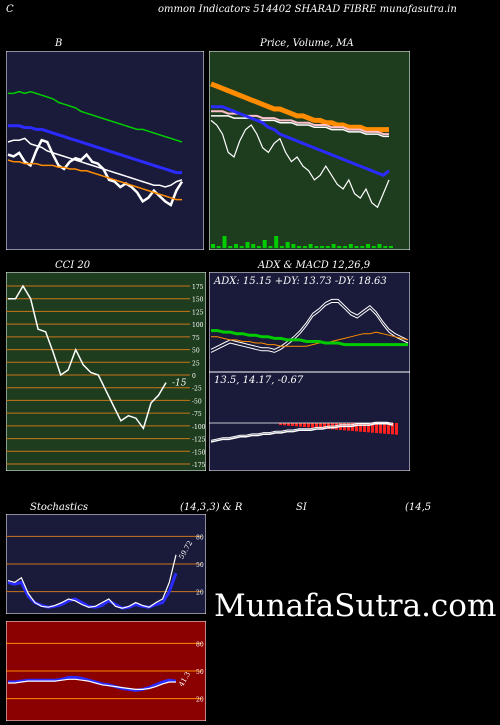 This screenshot has width=500, height=725. What do you see at coordinates (73, 265) in the screenshot?
I see `cci-title: CCI 20` at bounding box center [73, 265].